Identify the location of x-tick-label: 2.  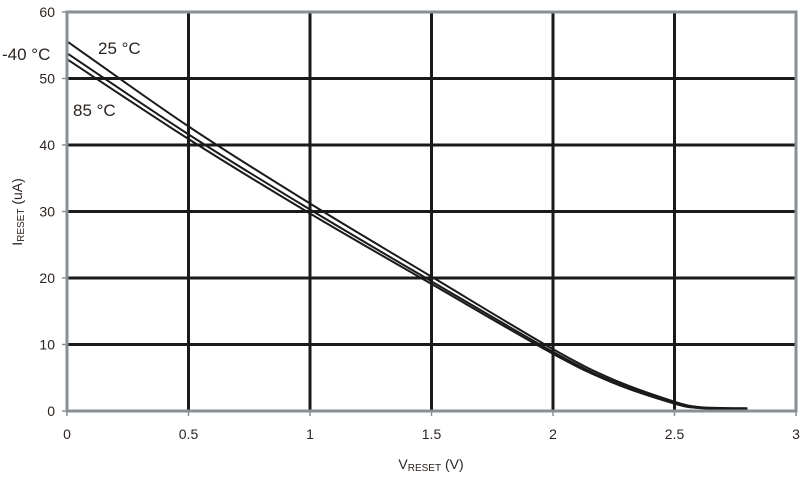
(553, 434).